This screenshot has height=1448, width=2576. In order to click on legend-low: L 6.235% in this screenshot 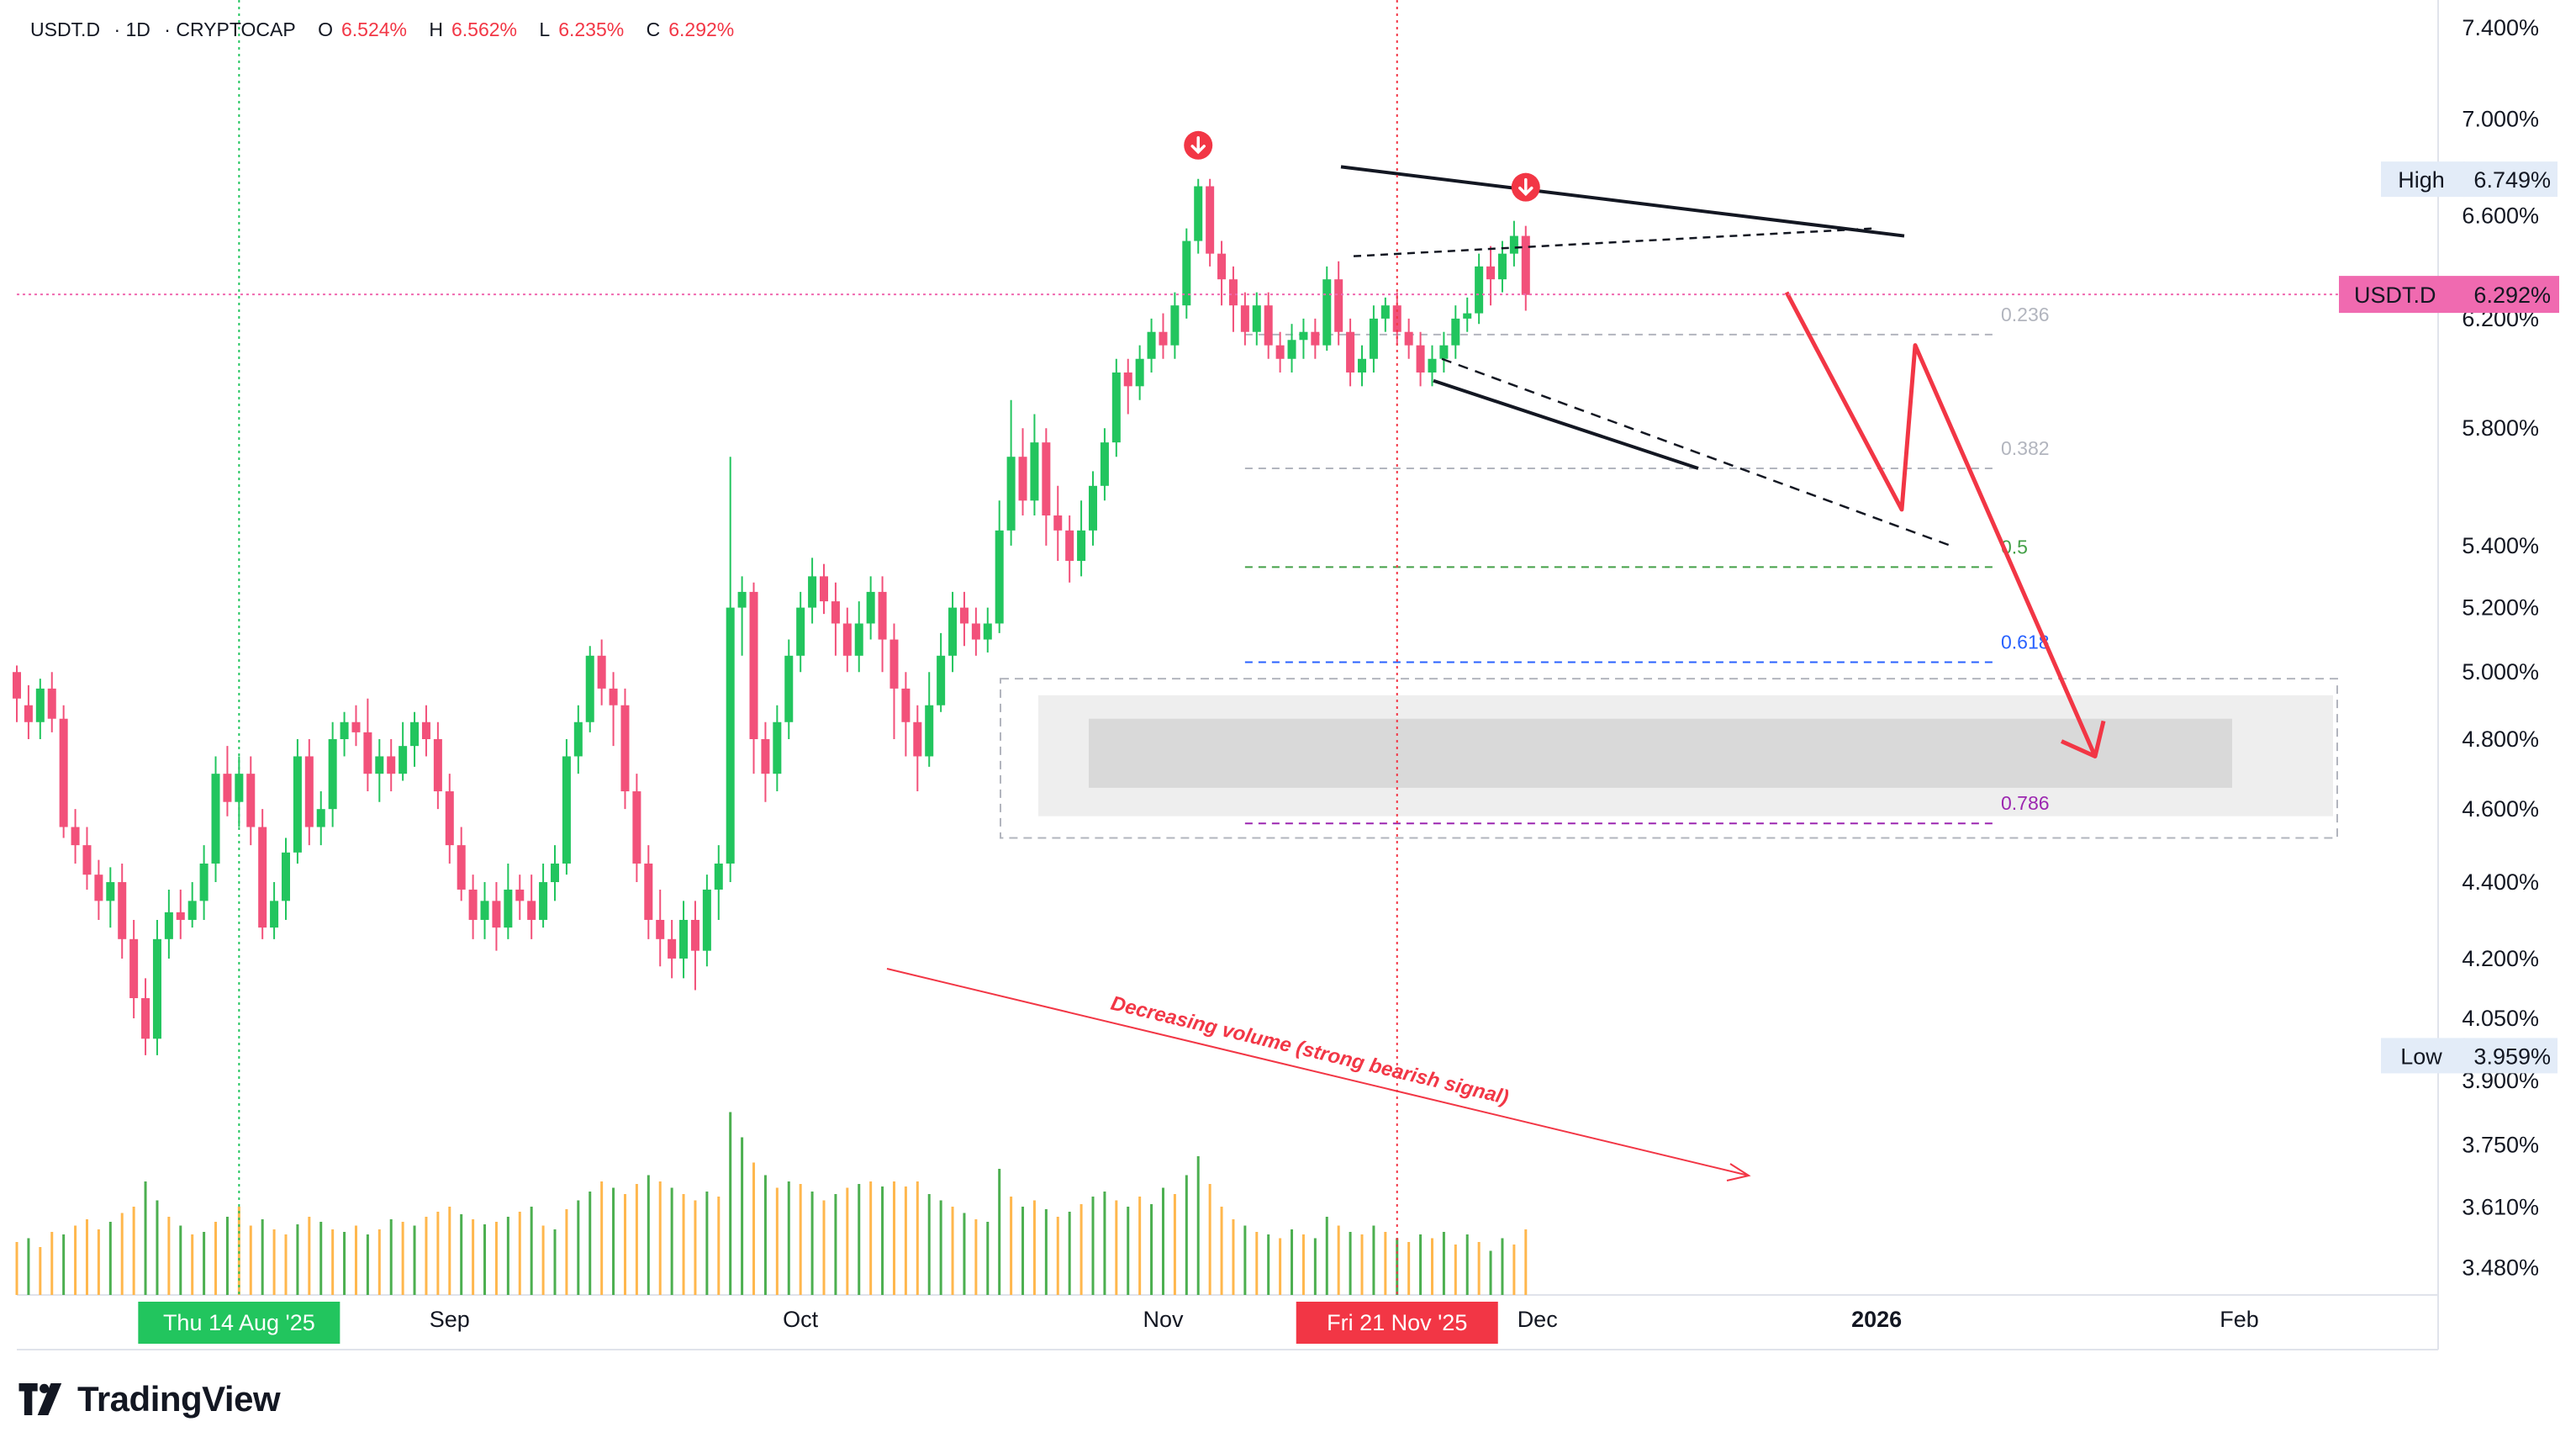, I will do `click(582, 29)`.